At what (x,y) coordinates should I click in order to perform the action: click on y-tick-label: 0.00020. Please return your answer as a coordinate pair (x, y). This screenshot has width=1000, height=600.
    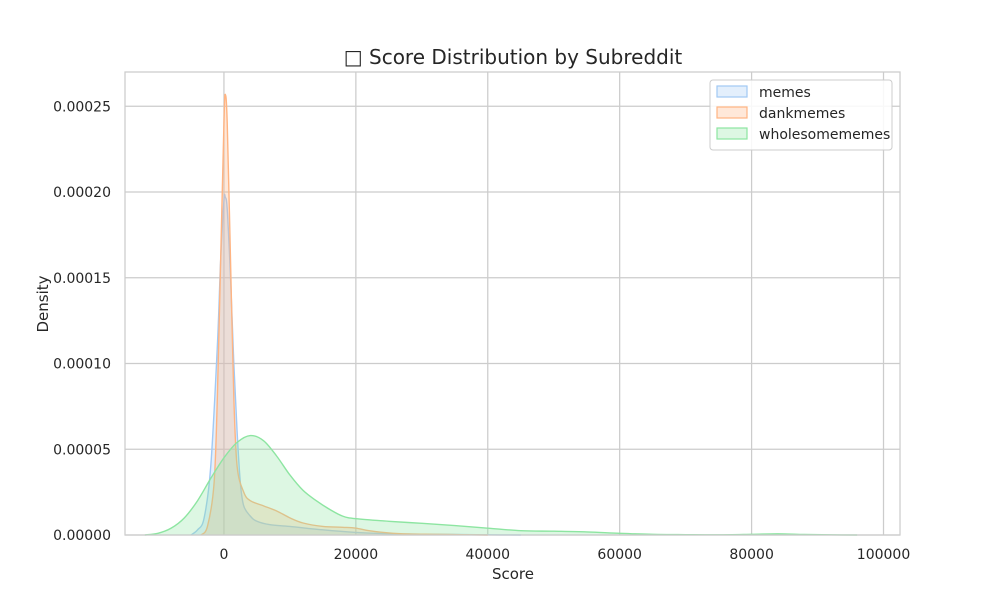
    Looking at the image, I should click on (82, 193).